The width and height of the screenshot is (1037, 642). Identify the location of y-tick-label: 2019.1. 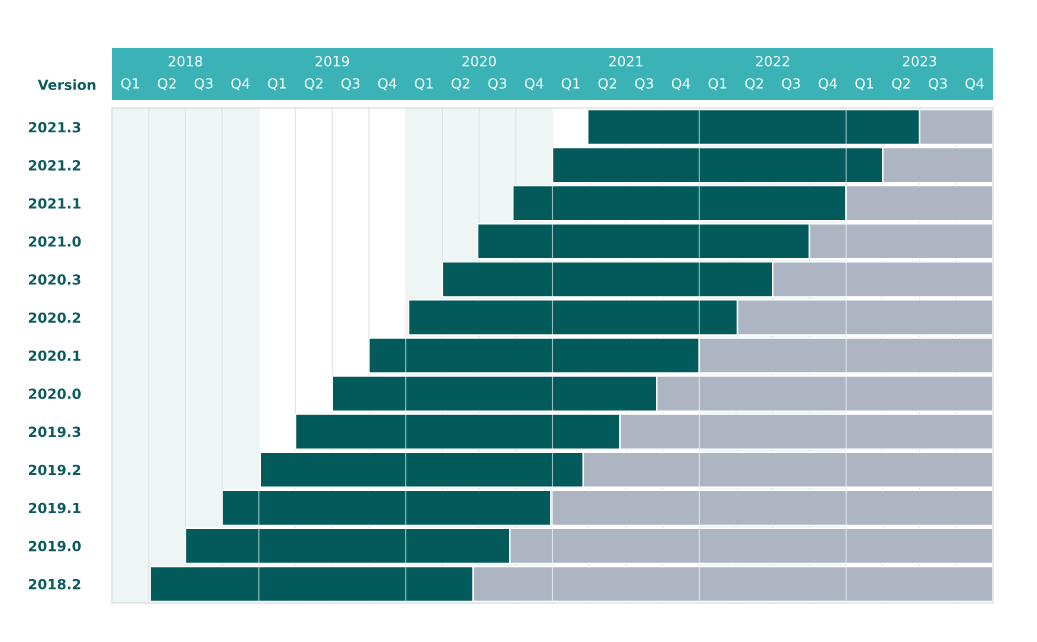
(54, 508).